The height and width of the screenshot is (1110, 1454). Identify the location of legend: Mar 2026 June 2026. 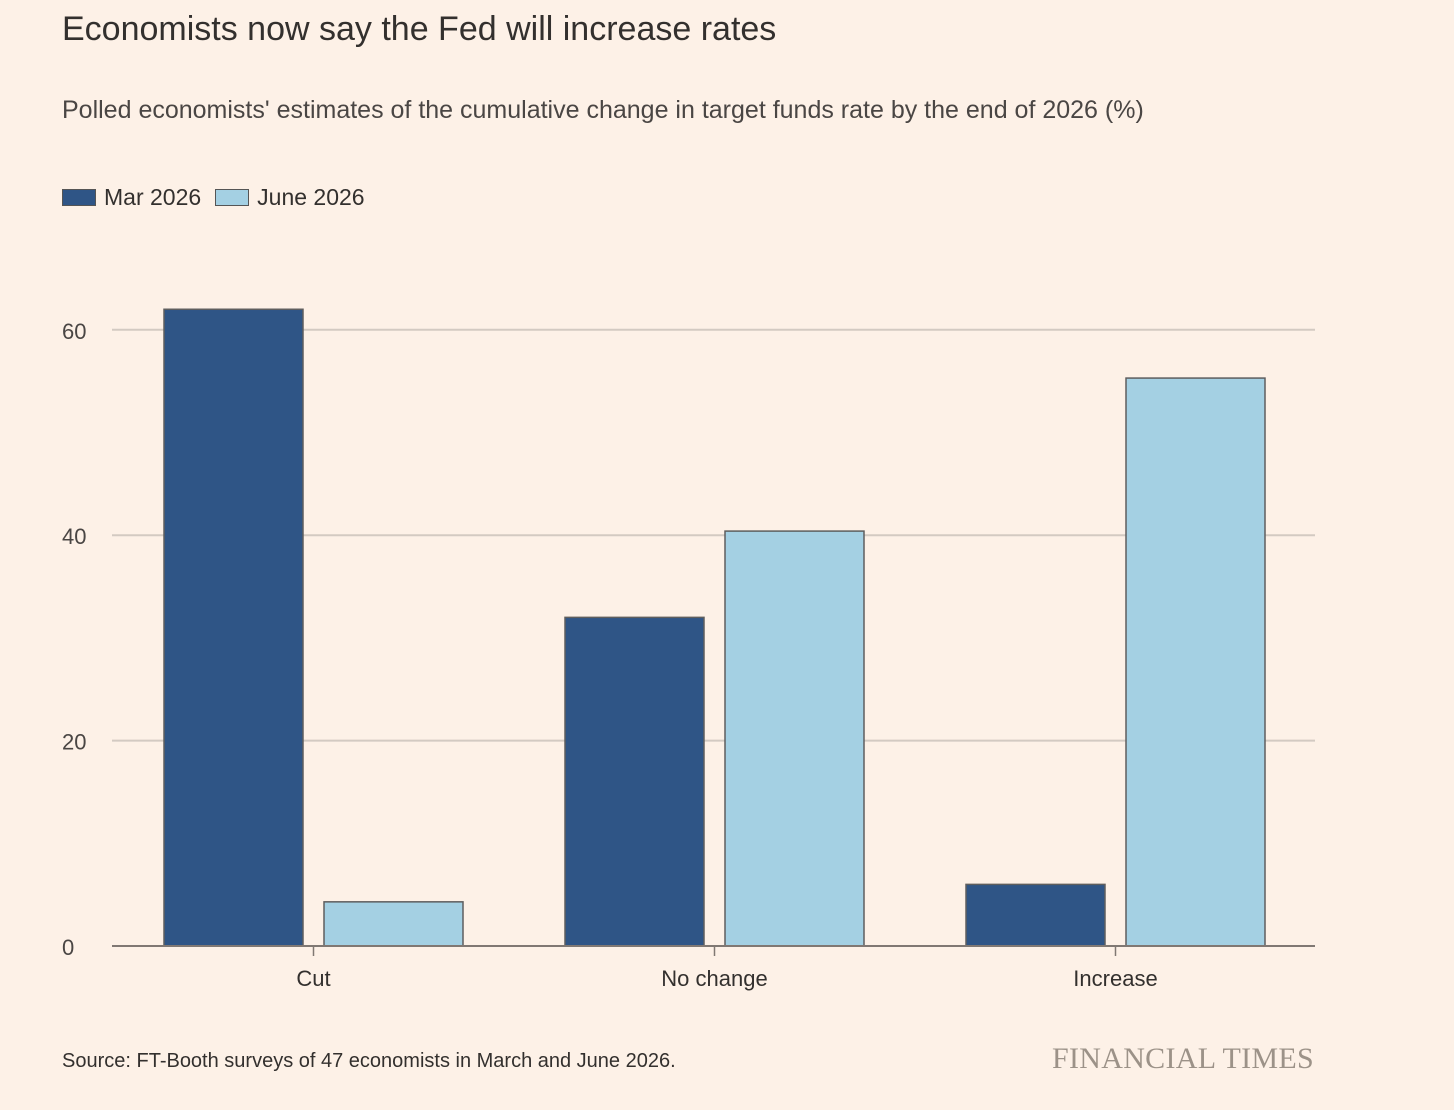
(220, 197).